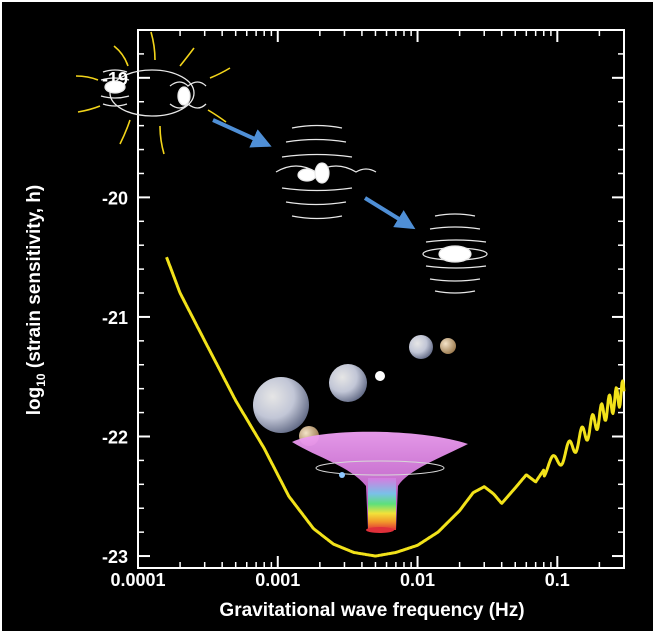 The width and height of the screenshot is (655, 633). Describe the element at coordinates (41, 380) in the screenshot. I see `y-label-subscript: 10` at that location.